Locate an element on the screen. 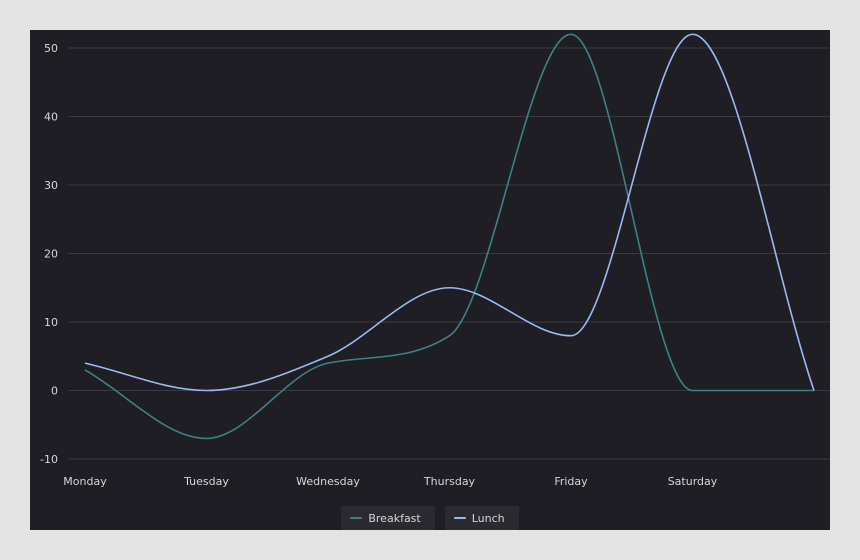 Image resolution: width=860 pixels, height=560 pixels. legend: Breakfast Lunch is located at coordinates (430, 518).